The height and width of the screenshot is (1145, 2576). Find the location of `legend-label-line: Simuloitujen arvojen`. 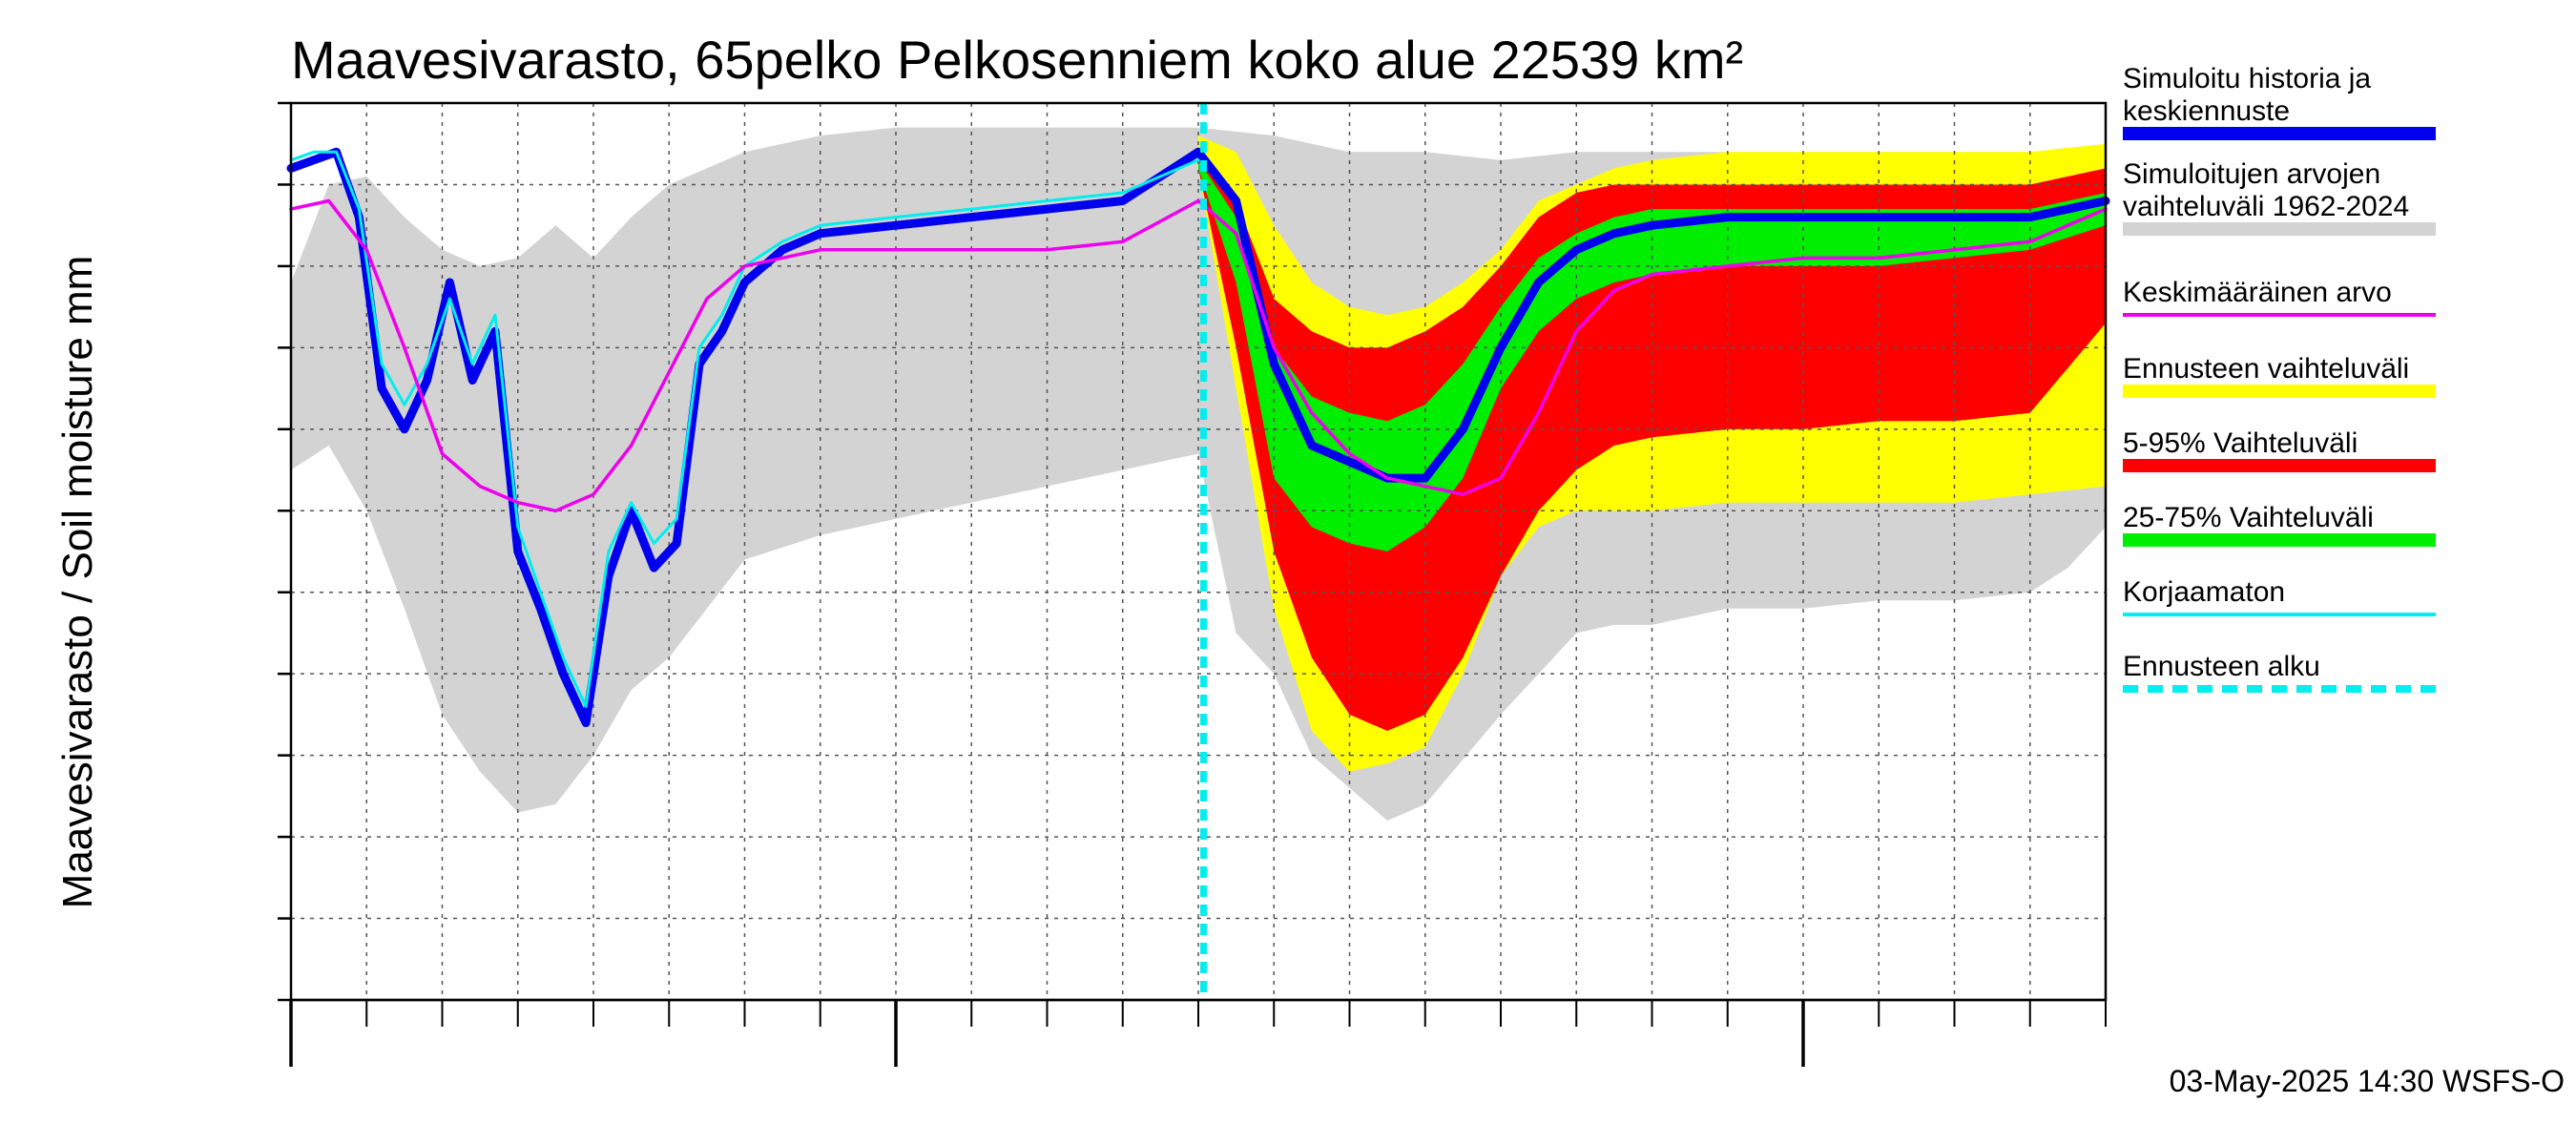

legend-label-line: Simuloitujen arvojen is located at coordinates (2251, 174).